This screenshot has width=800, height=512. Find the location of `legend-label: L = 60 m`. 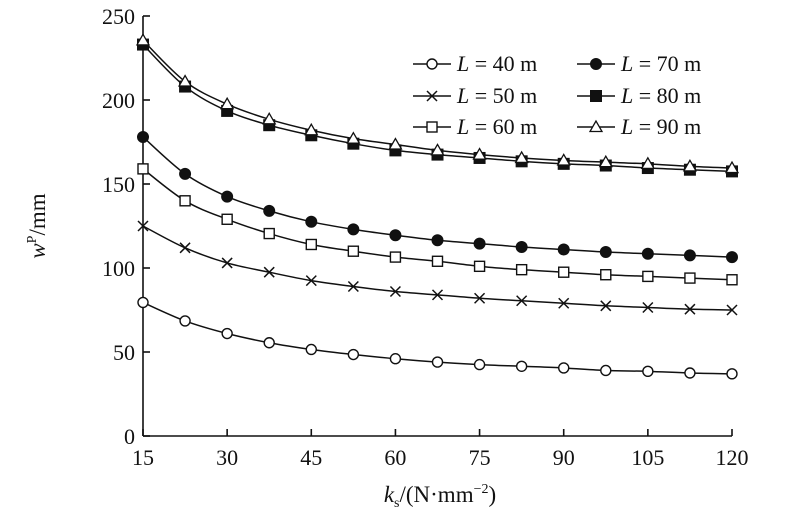

legend-label: L = 60 m is located at coordinates (496, 126).